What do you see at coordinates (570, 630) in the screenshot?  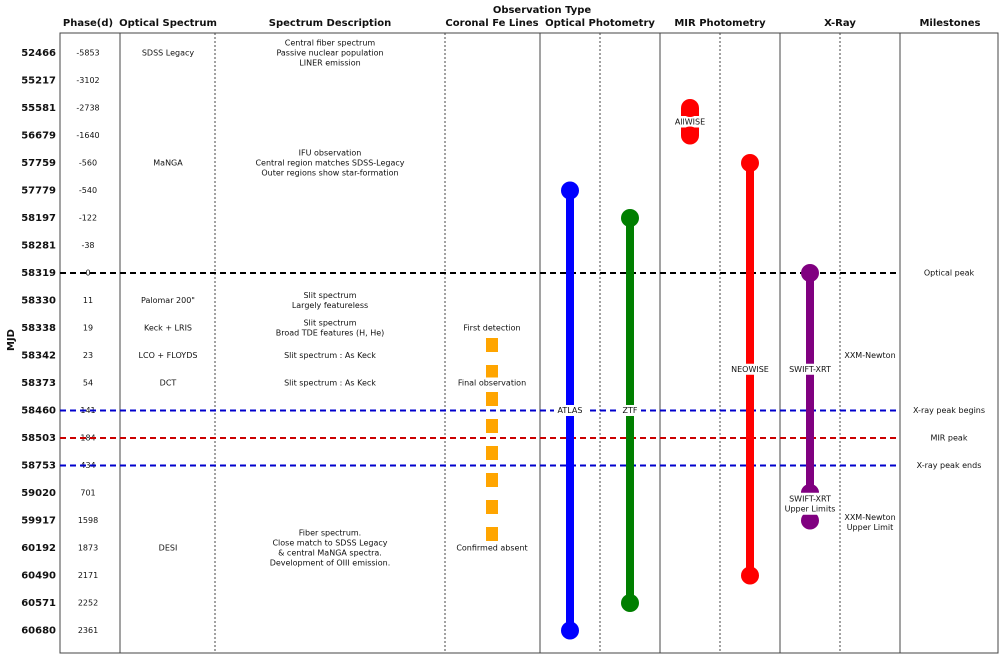 I see `atlas-end-cap` at bounding box center [570, 630].